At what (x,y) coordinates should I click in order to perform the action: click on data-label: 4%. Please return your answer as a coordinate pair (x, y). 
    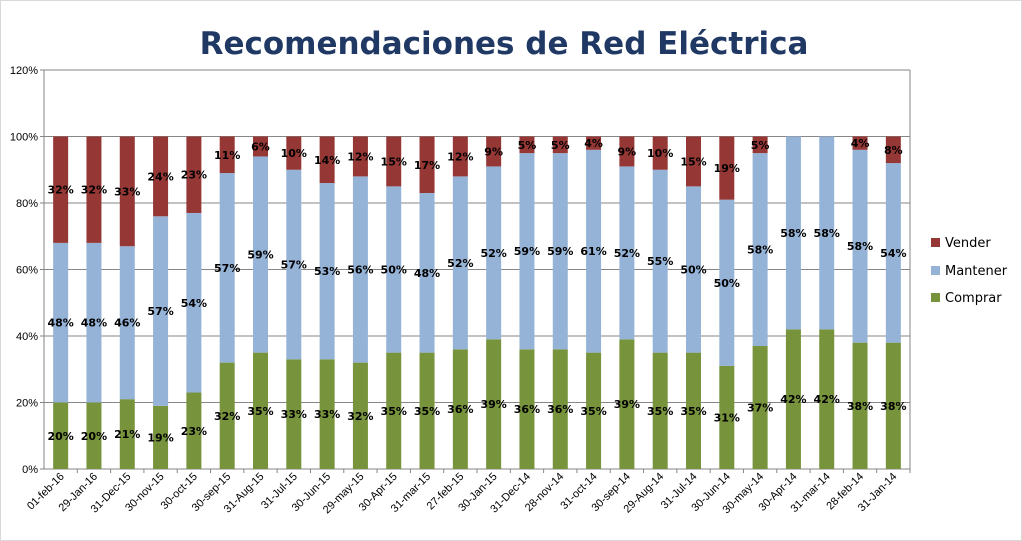
    Looking at the image, I should click on (593, 143).